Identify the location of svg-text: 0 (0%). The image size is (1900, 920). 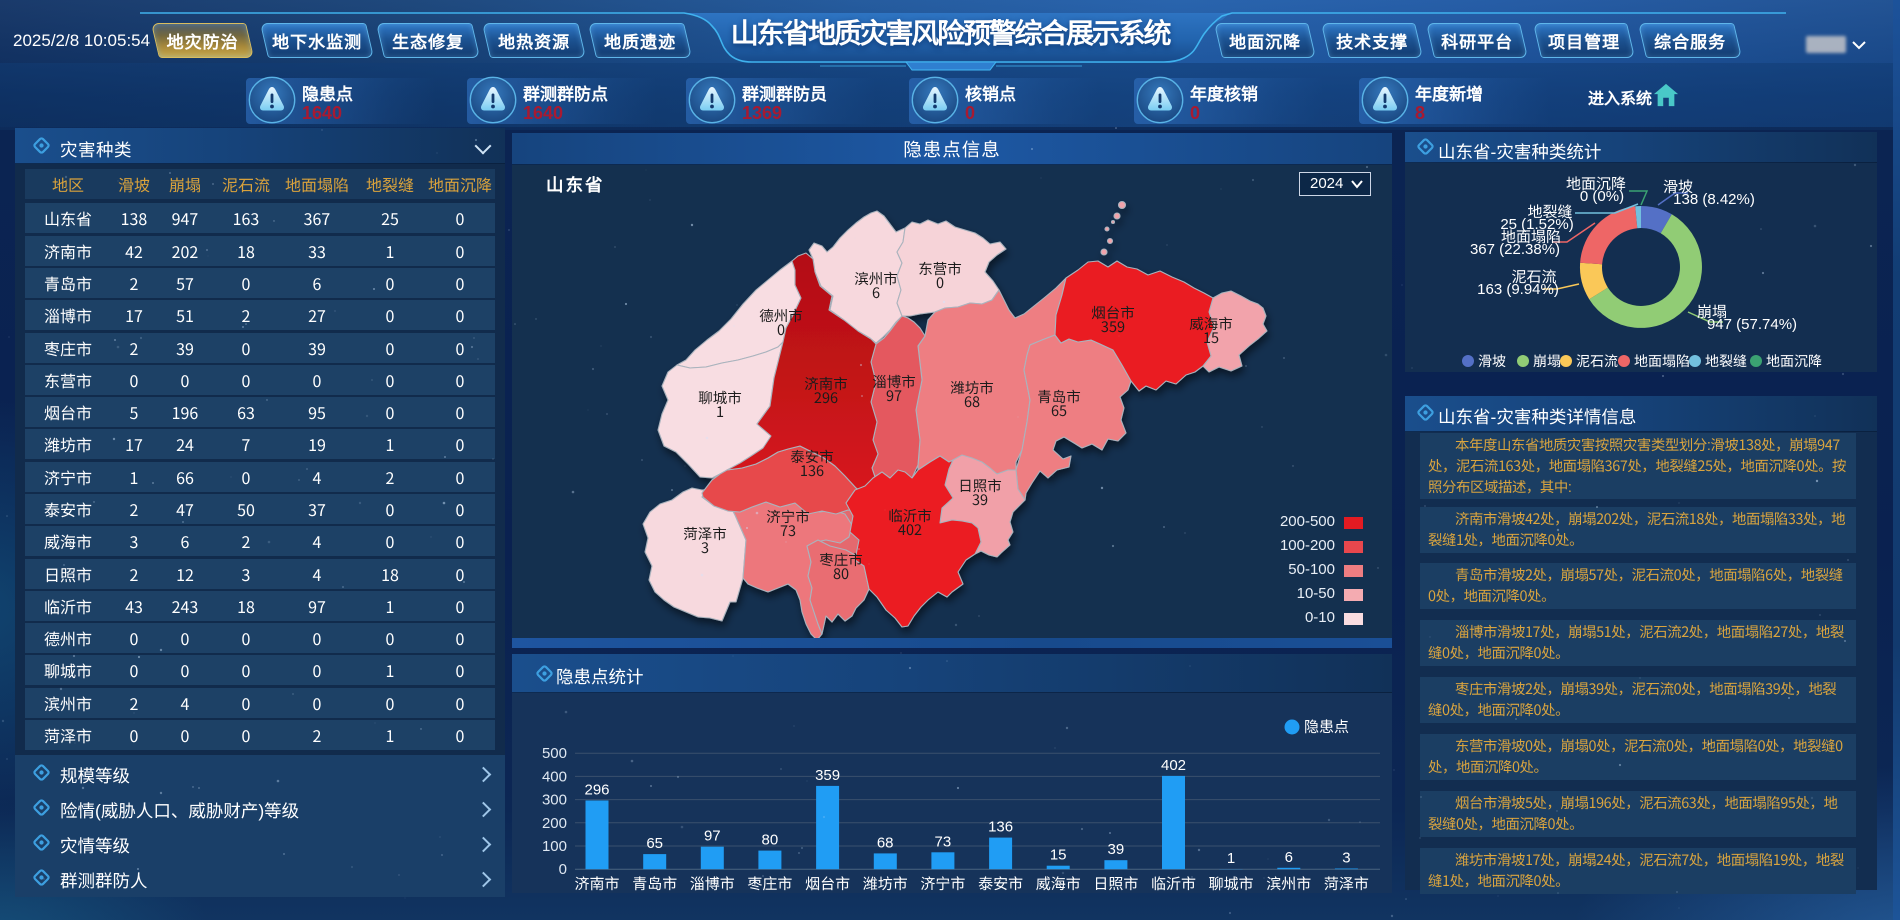
(1602, 196).